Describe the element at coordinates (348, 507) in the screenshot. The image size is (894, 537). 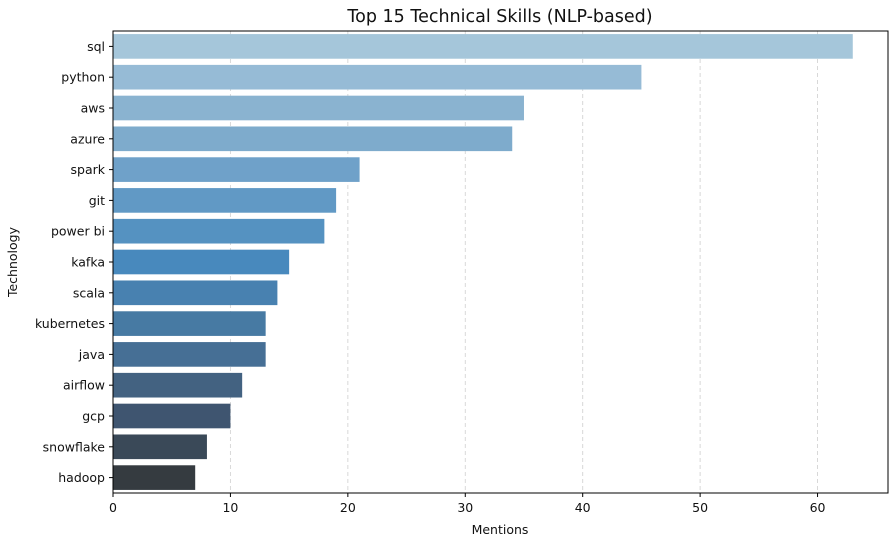
I see `x-tick-label: 20` at that location.